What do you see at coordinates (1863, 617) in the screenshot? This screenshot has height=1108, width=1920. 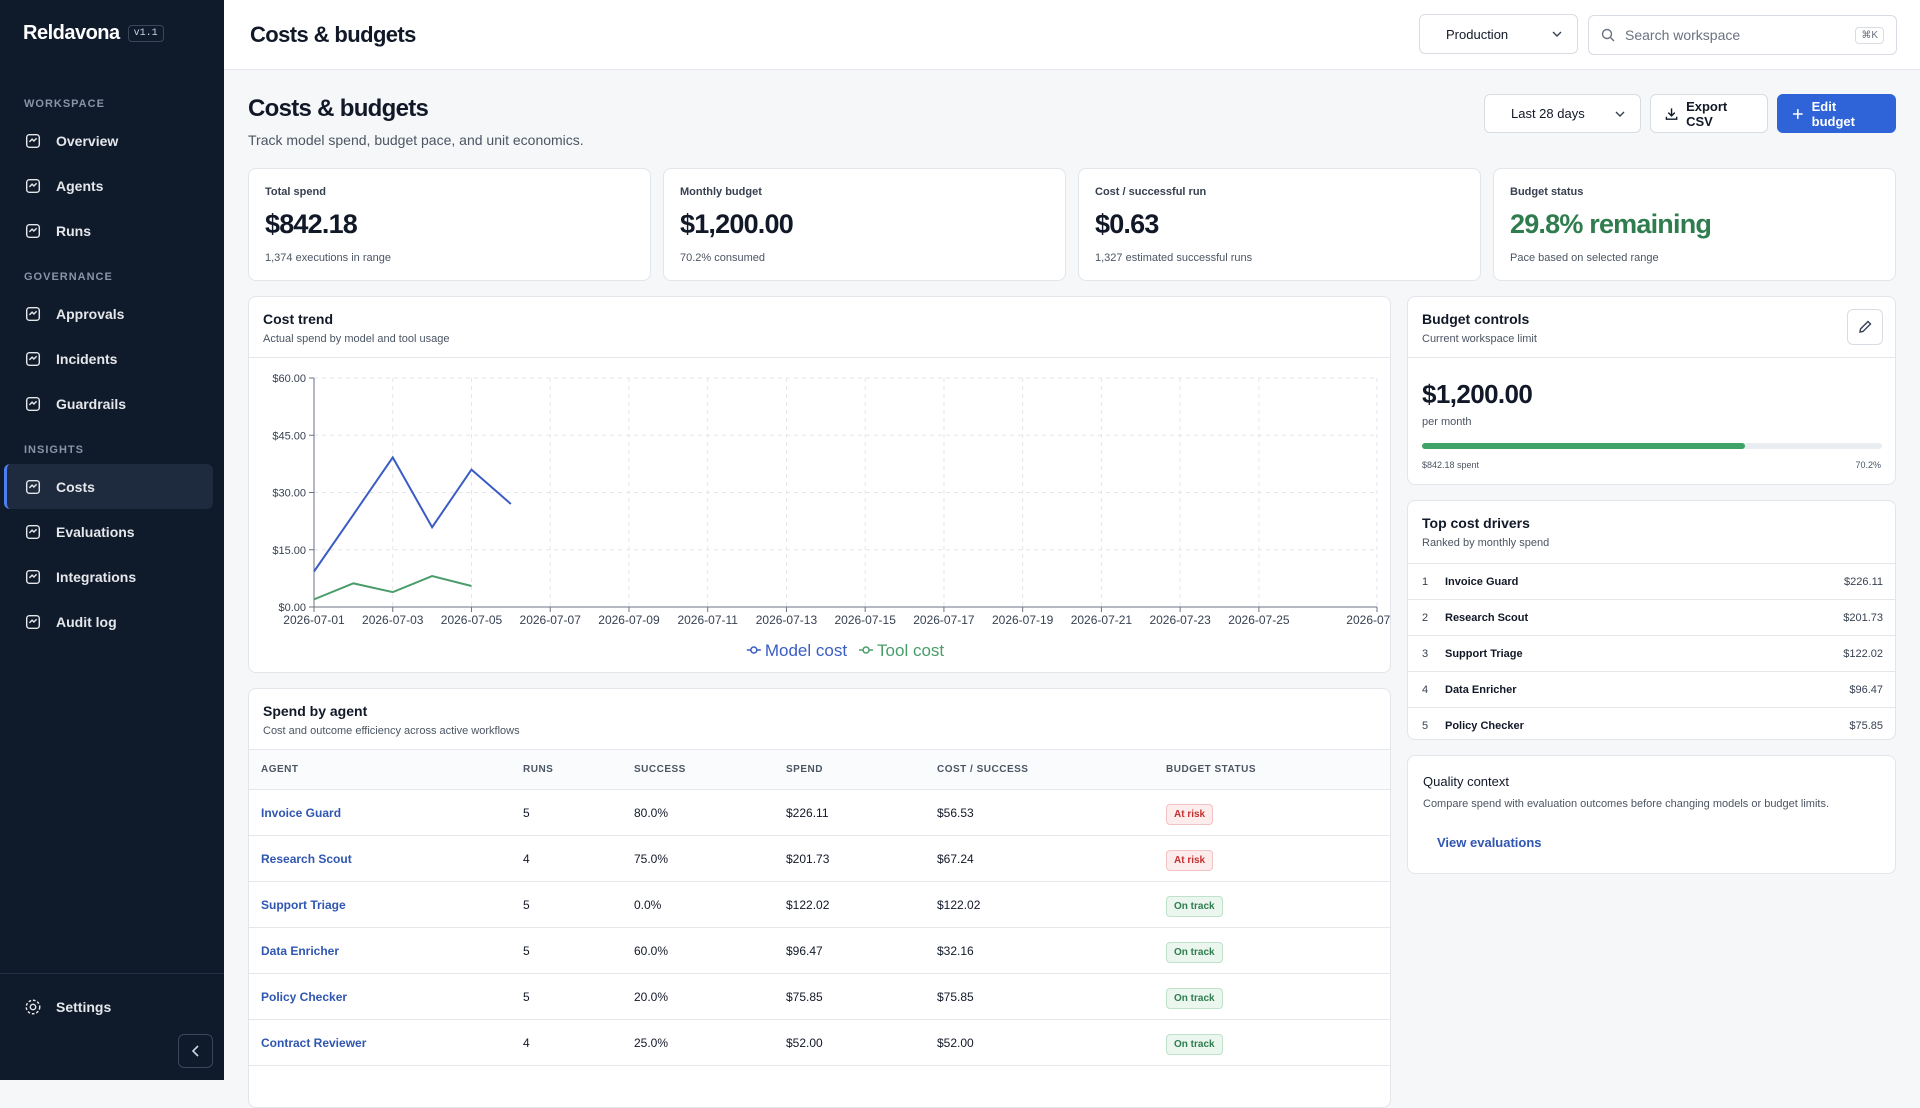 I see `driver-spend: $201.73` at bounding box center [1863, 617].